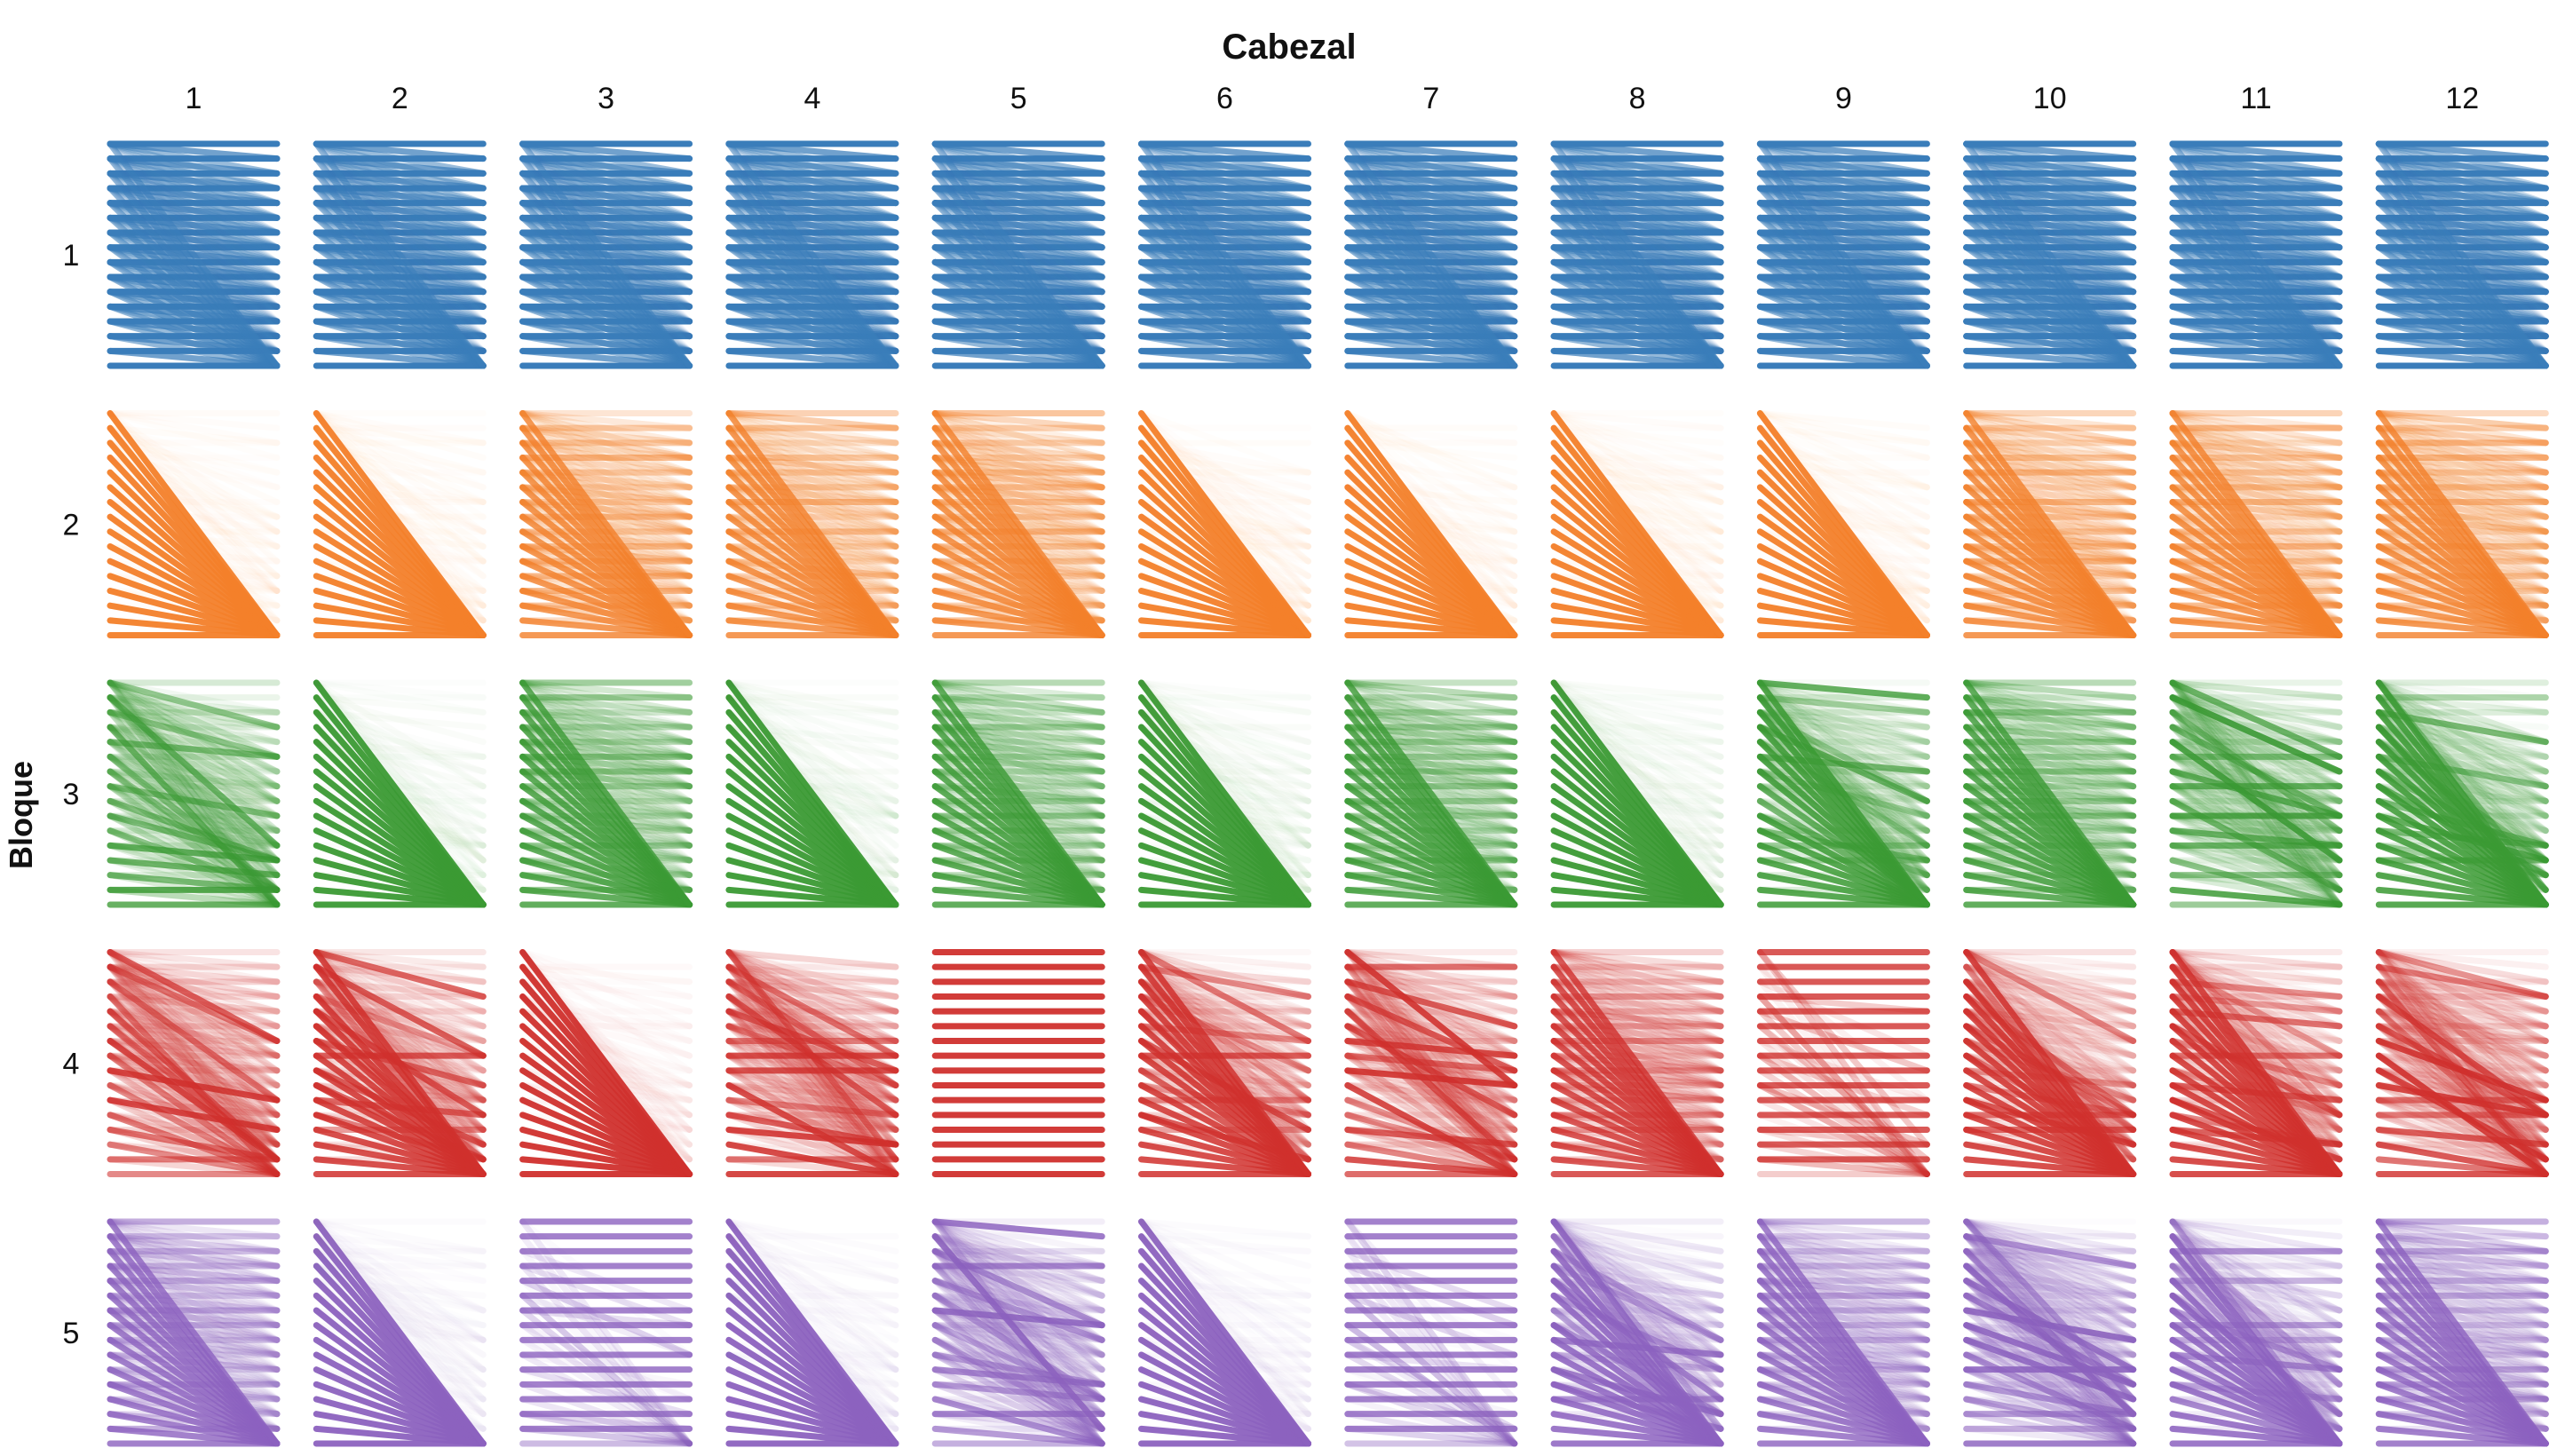  What do you see at coordinates (1018, 98) in the screenshot?
I see `column-tick-label: 5` at bounding box center [1018, 98].